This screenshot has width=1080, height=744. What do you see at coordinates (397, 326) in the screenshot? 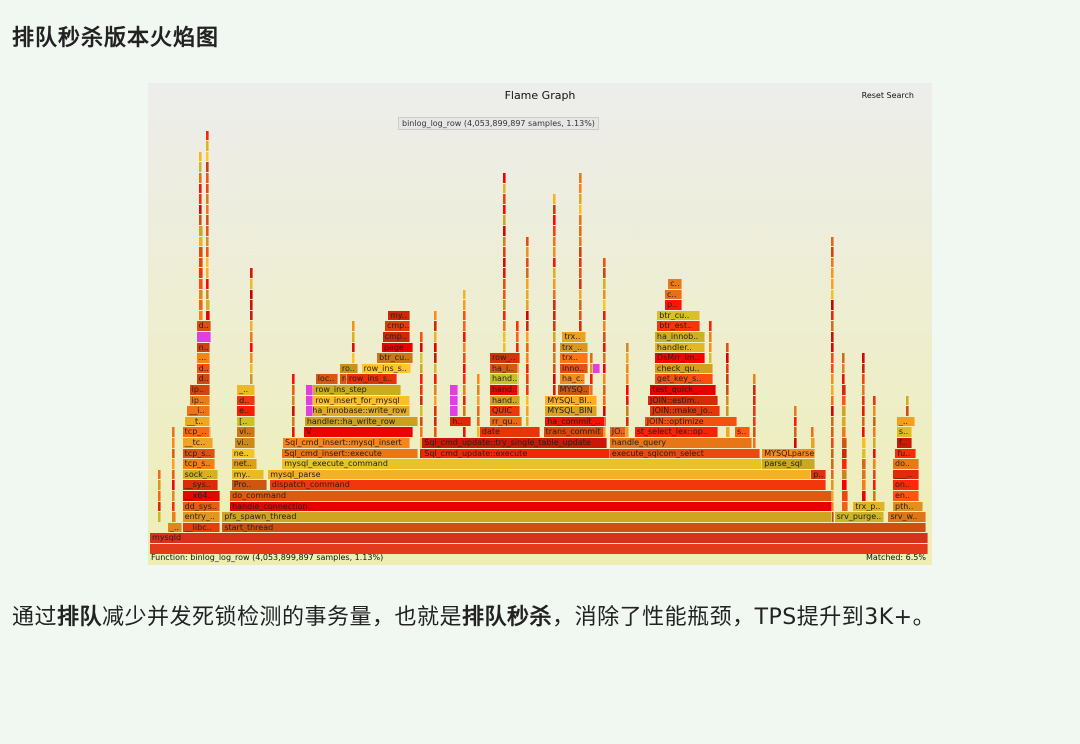
I see `flame-frame: cmp..` at bounding box center [397, 326].